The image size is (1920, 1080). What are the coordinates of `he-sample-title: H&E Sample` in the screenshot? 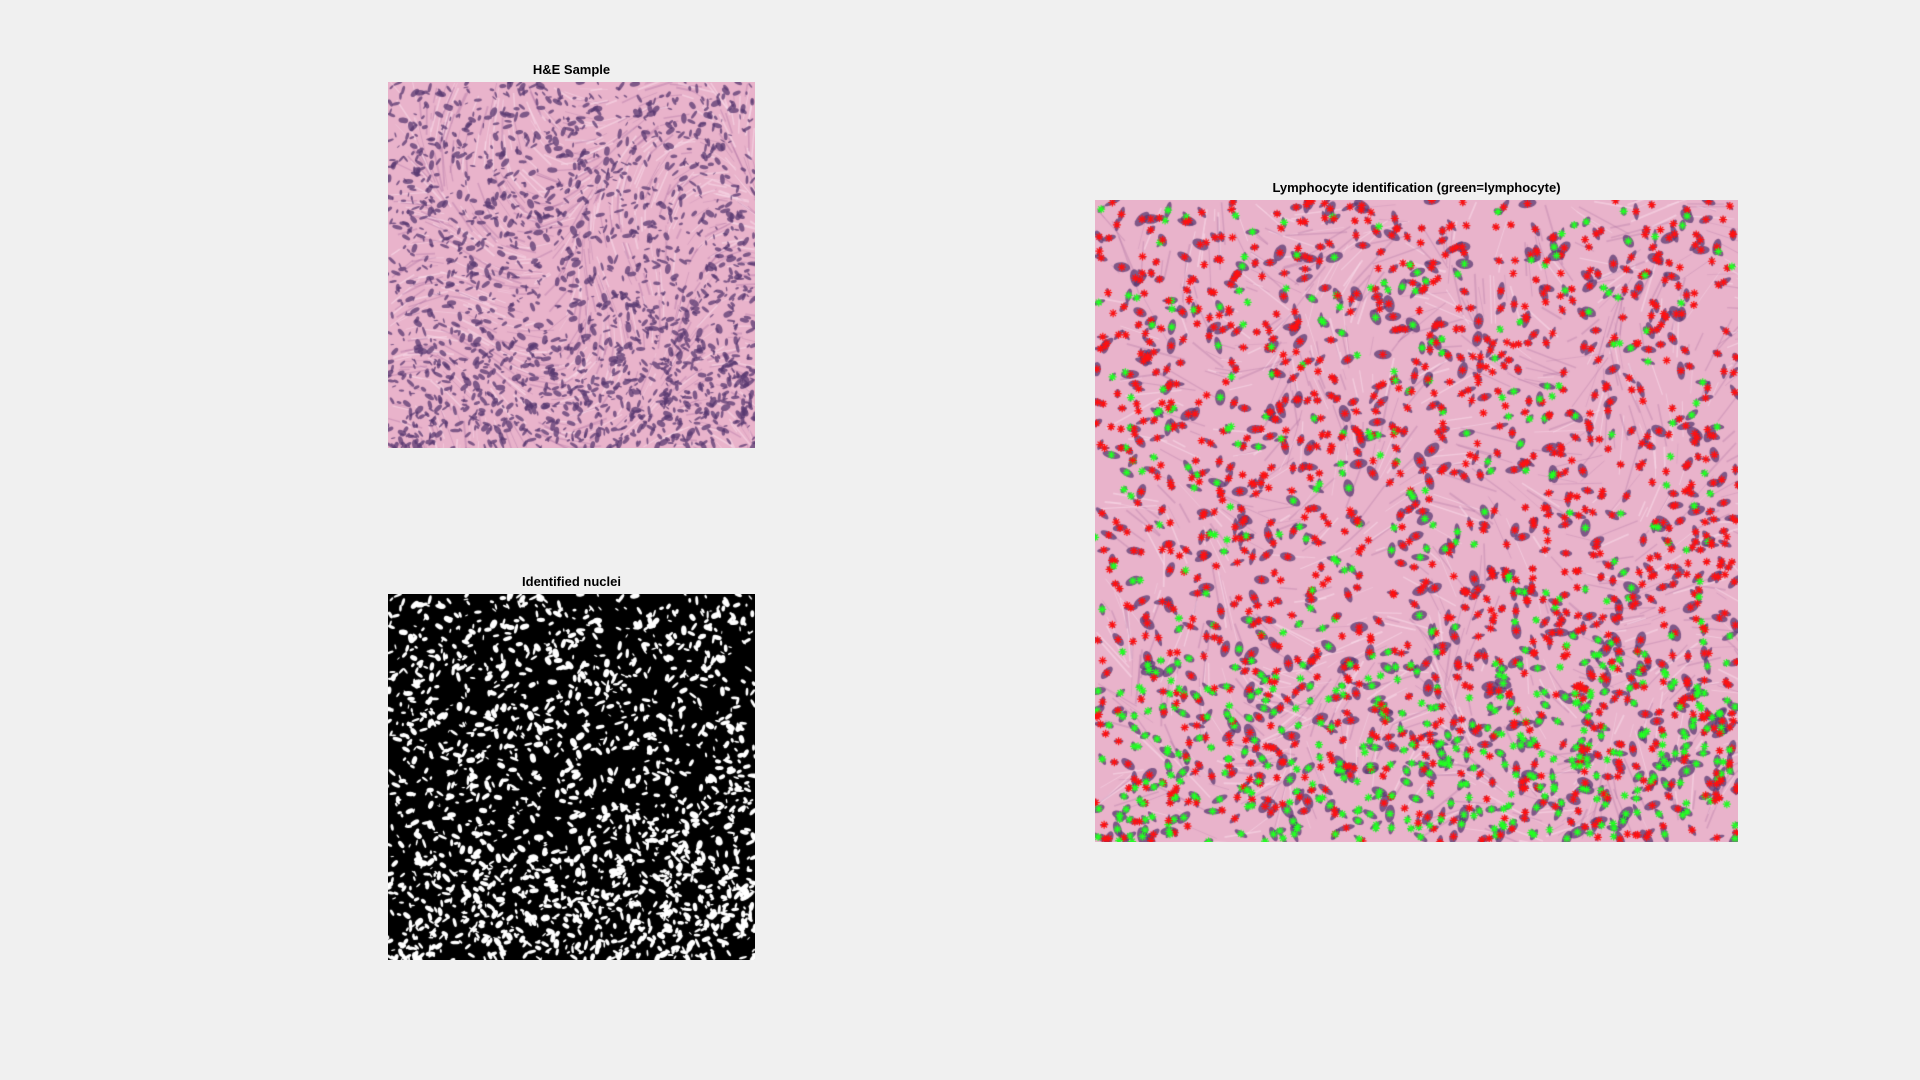 It's located at (571, 69).